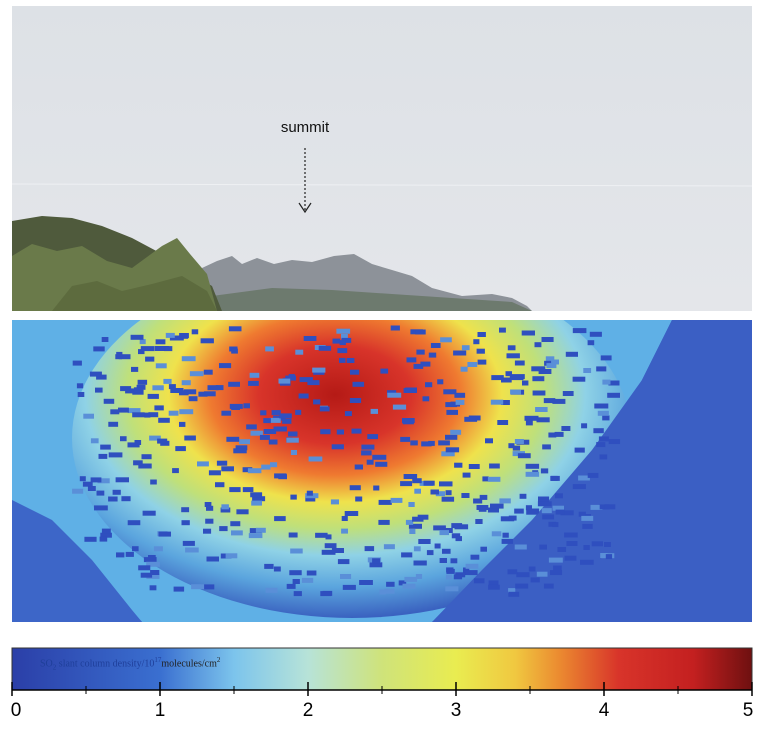  I want to click on colorbar-title-suffix: molecules/cm, so click(189, 664).